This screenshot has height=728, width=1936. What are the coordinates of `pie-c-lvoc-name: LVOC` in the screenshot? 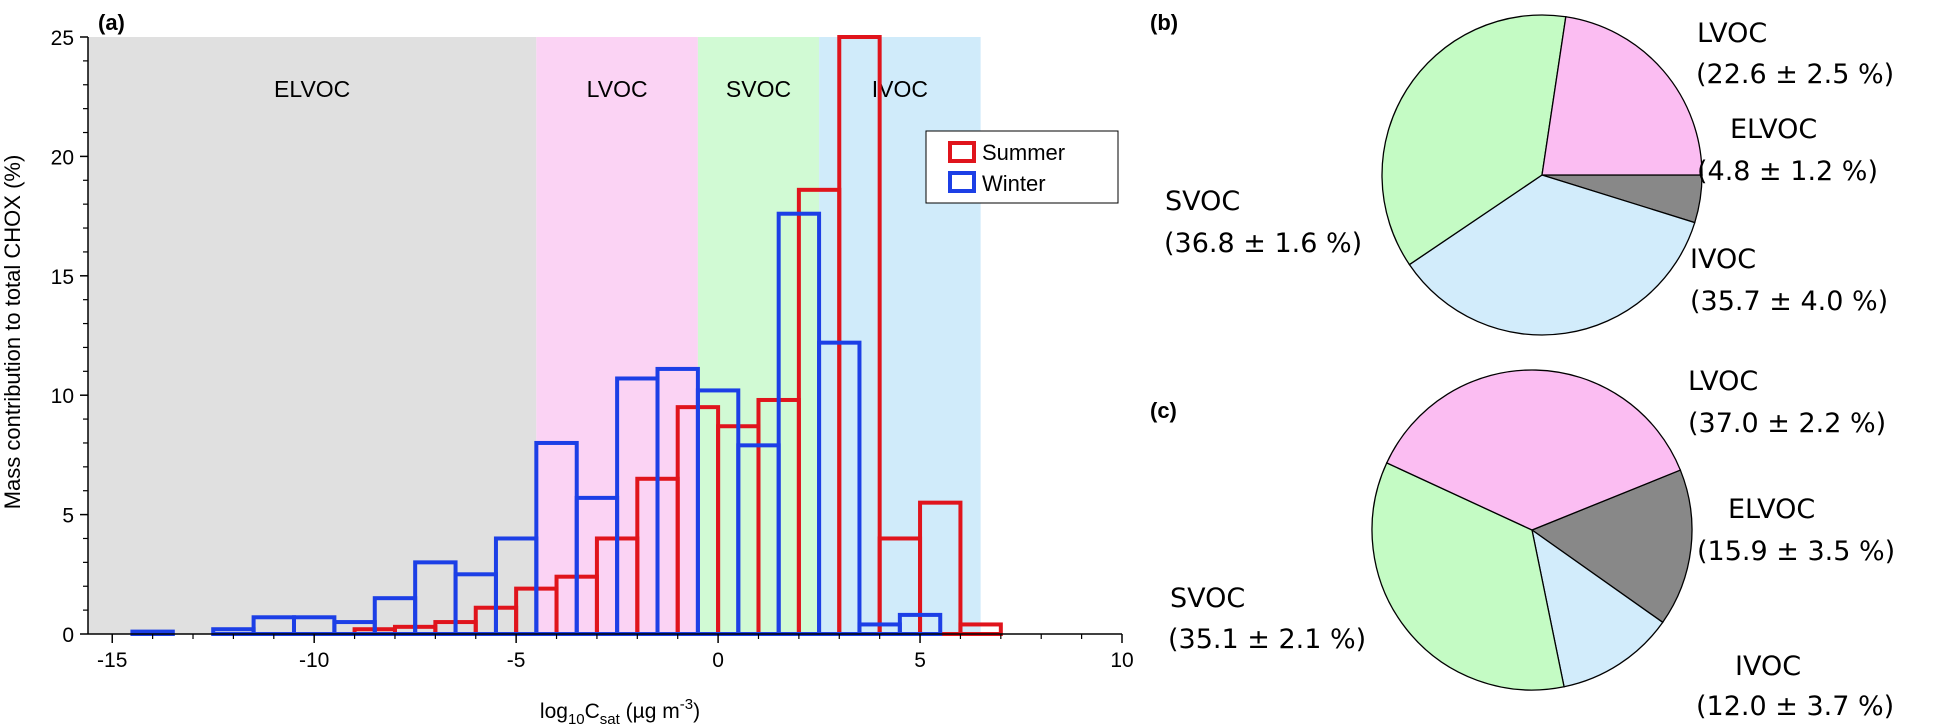 It's located at (1723, 381).